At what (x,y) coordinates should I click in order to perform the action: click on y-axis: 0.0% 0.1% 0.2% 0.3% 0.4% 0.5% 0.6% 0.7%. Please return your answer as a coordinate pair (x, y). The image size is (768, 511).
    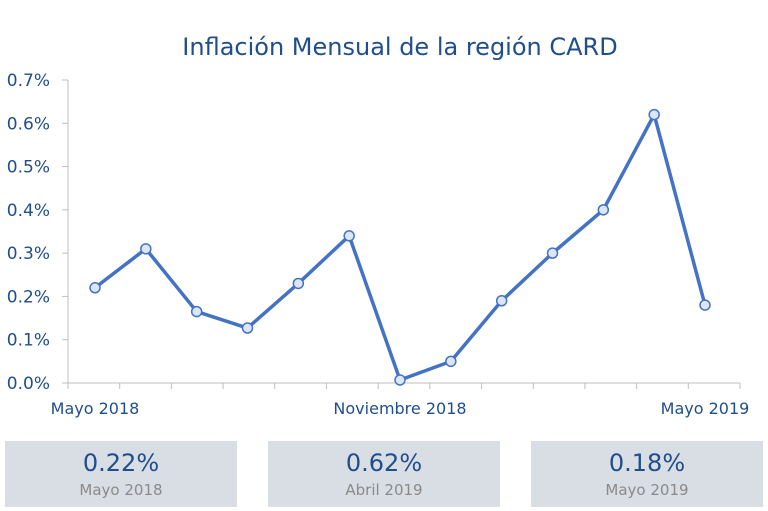
    Looking at the image, I should click on (38, 232).